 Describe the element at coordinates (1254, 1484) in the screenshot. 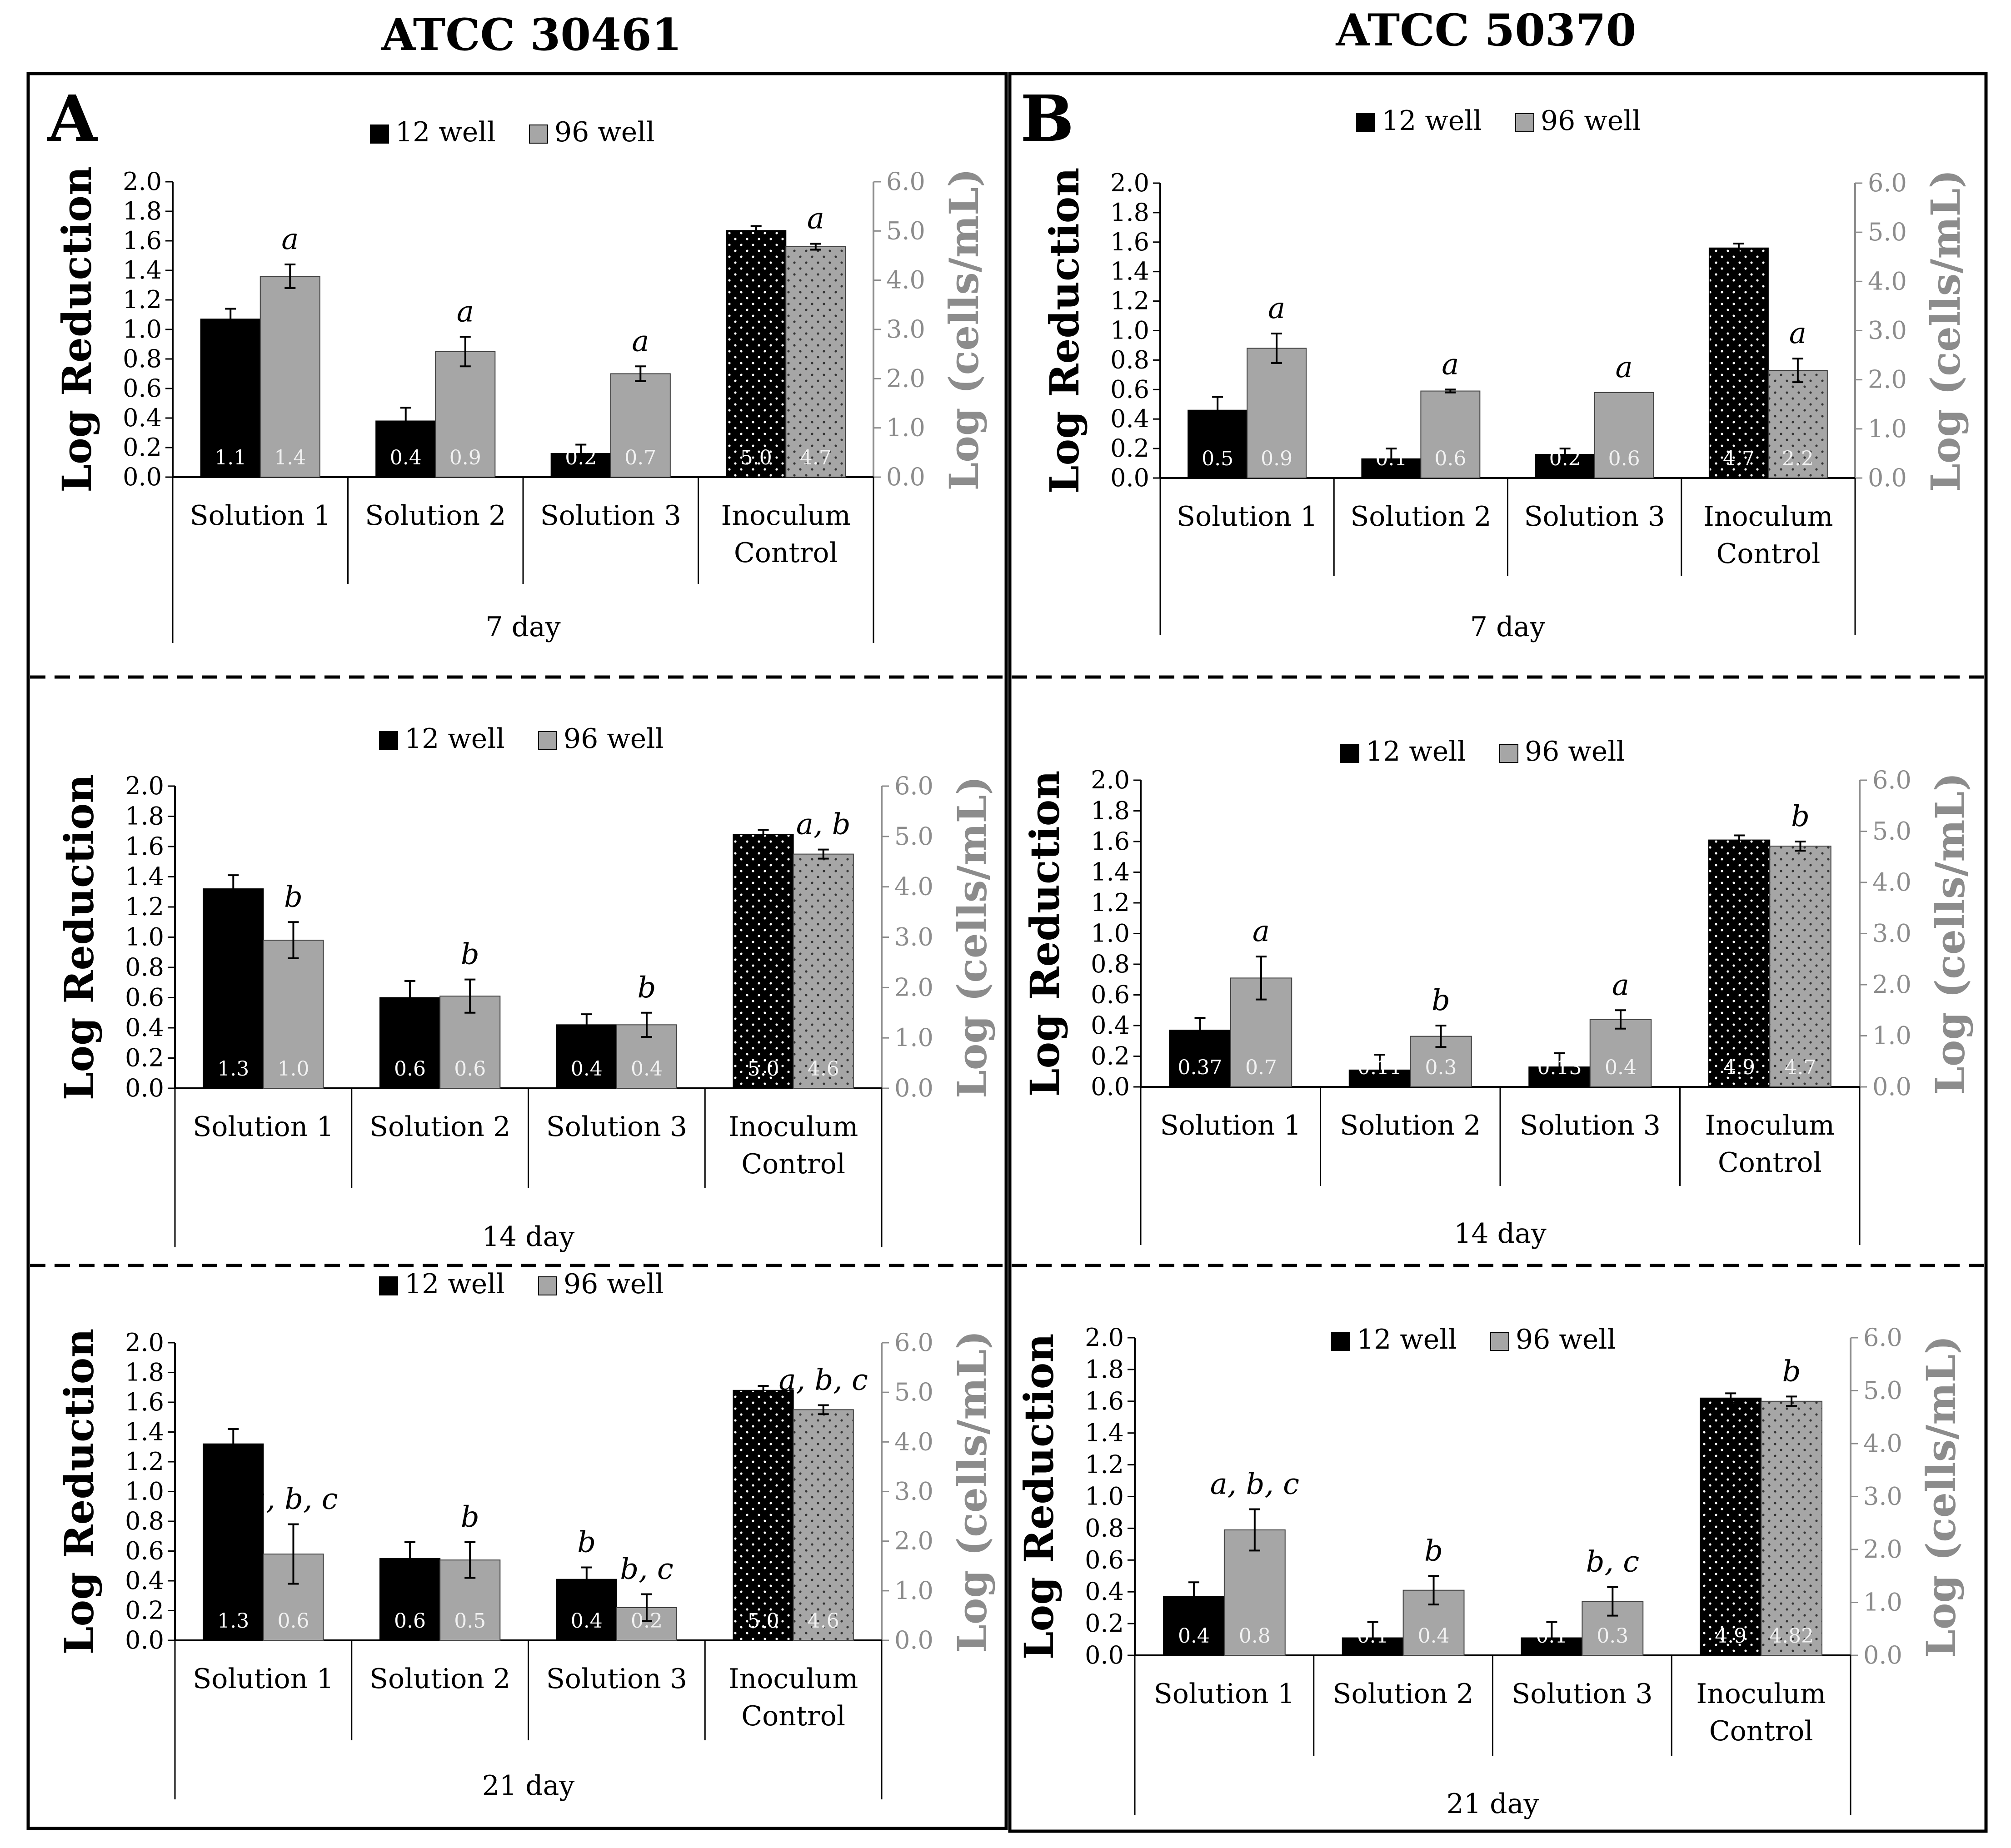

I see `significance-label: a, b, c` at that location.